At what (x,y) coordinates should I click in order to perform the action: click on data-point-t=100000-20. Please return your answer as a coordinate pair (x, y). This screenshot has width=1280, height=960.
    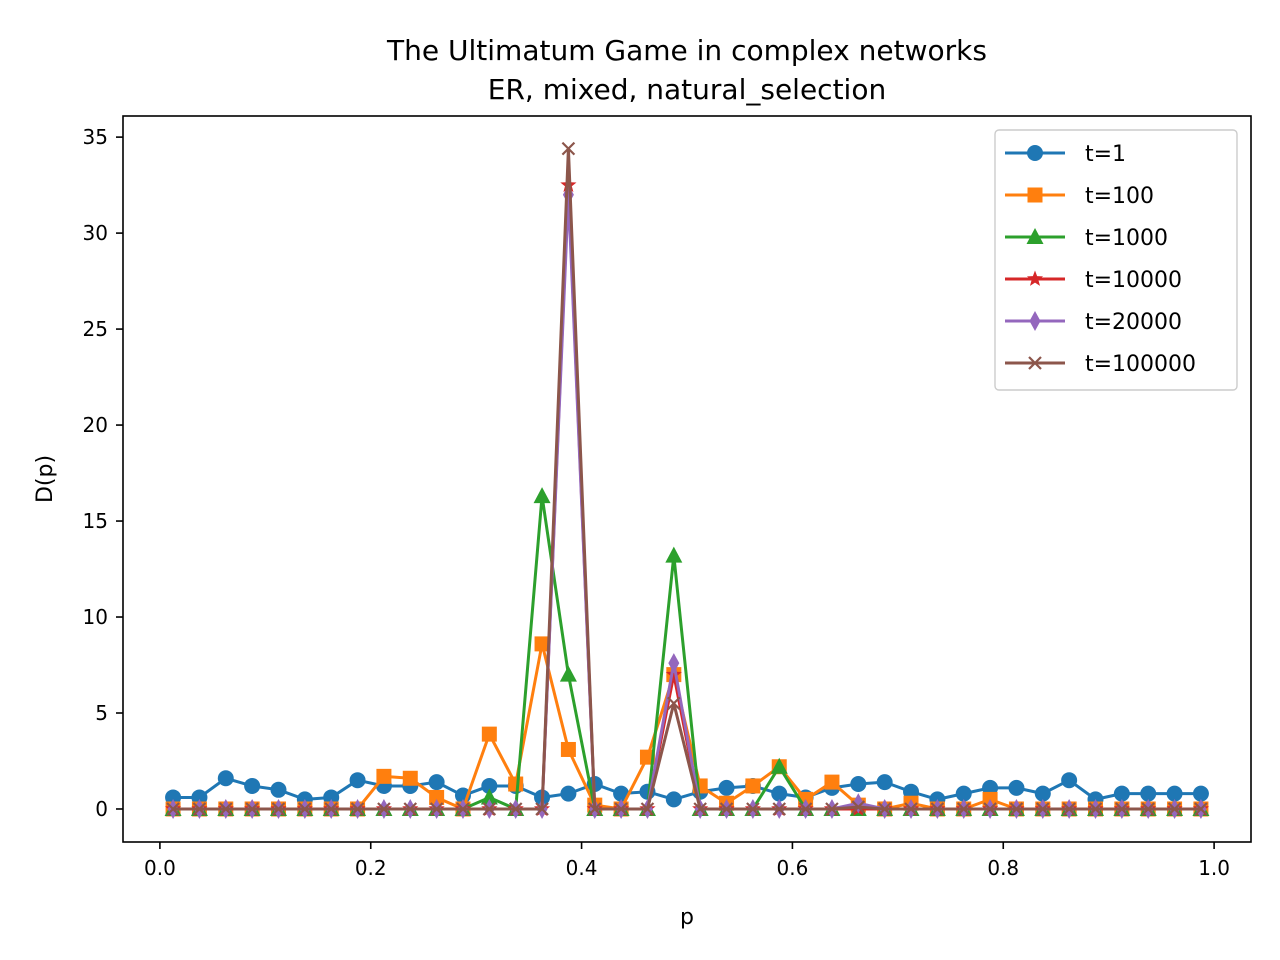
    Looking at the image, I should click on (700, 809).